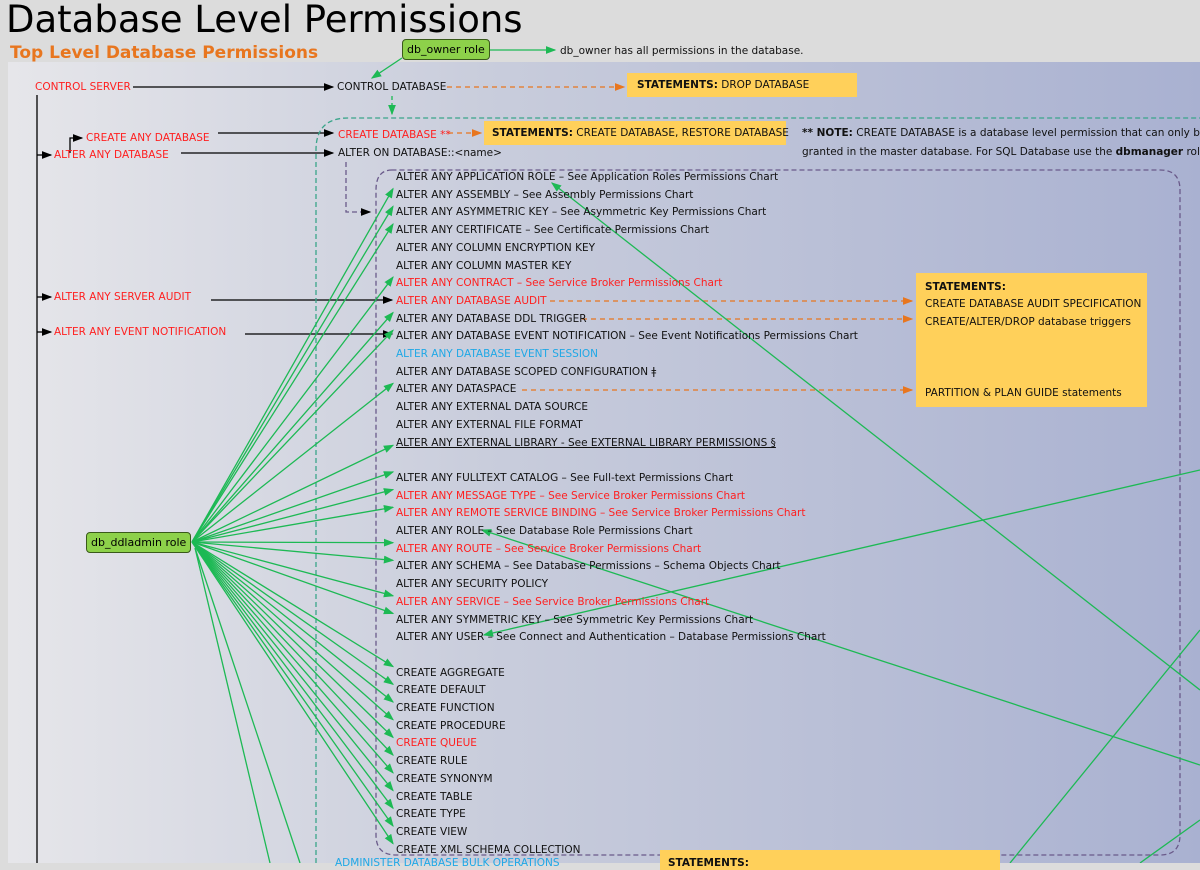  Describe the element at coordinates (488, 849) in the screenshot. I see `permission-row: CREATE XML SCHEMA COLLECTION` at that location.